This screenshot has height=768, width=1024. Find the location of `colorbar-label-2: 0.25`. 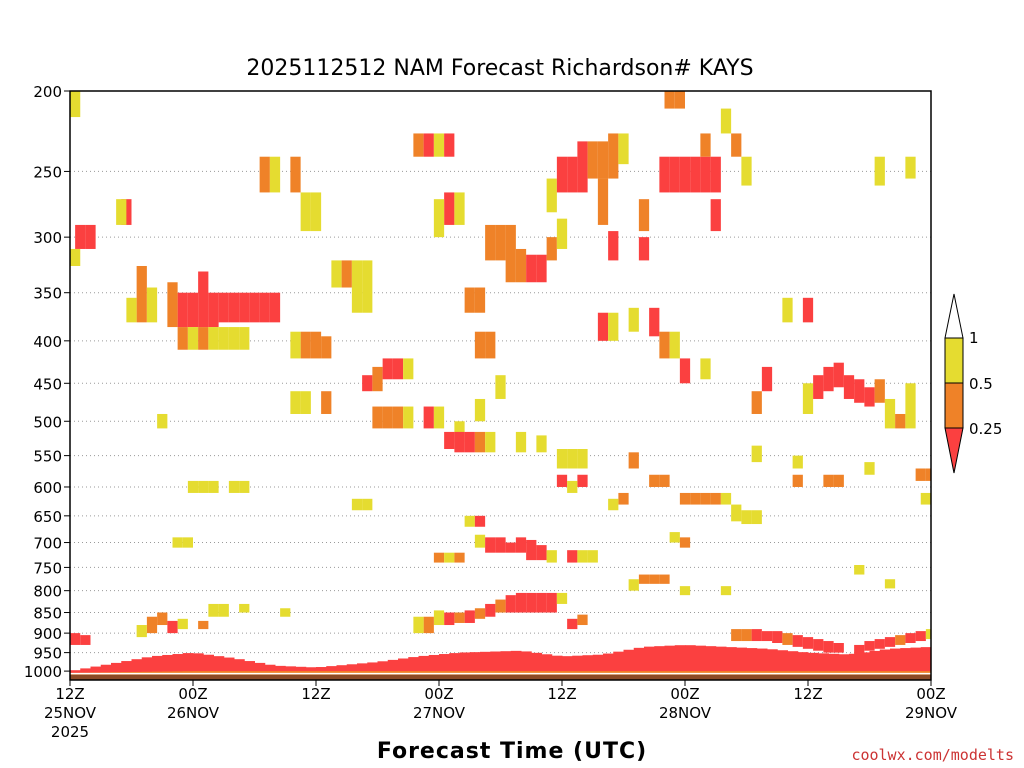

colorbar-label-2: 0.25 is located at coordinates (985, 429).